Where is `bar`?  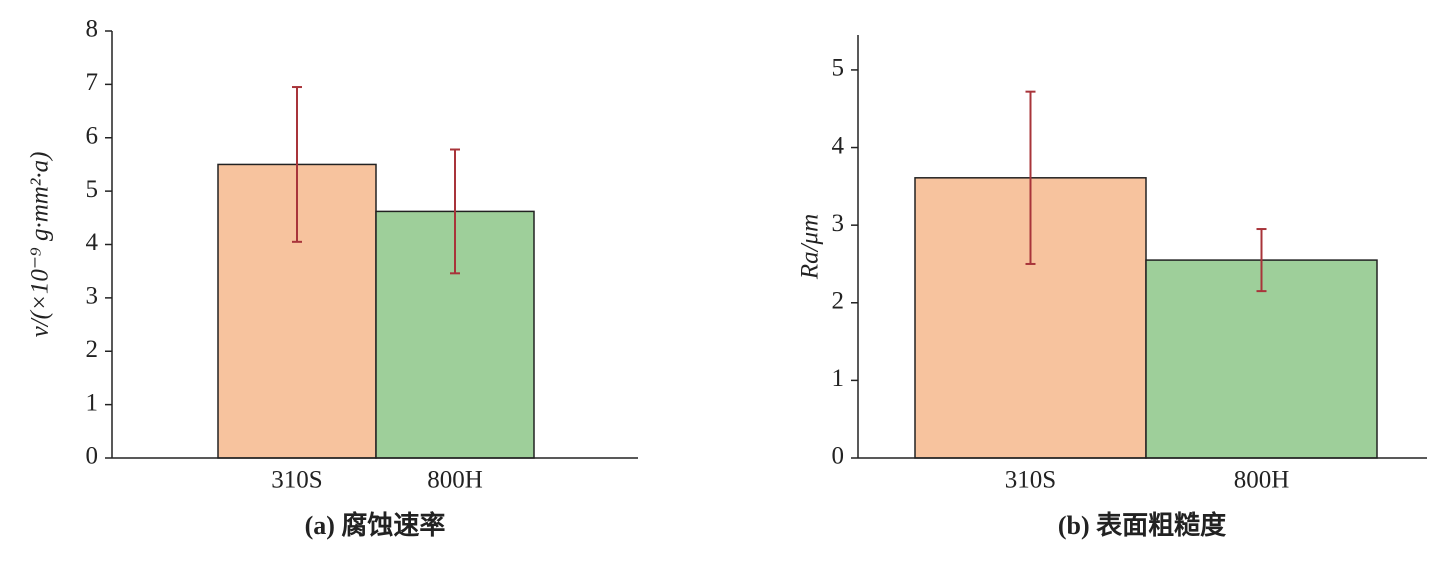
bar is located at coordinates (1261, 359).